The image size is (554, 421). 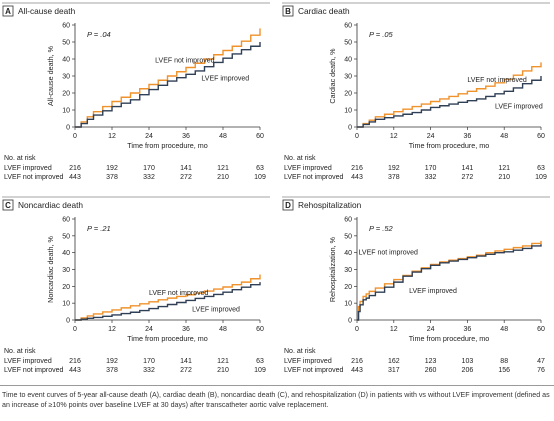 What do you see at coordinates (99, 34) in the screenshot?
I see `p-value: P = .04` at bounding box center [99, 34].